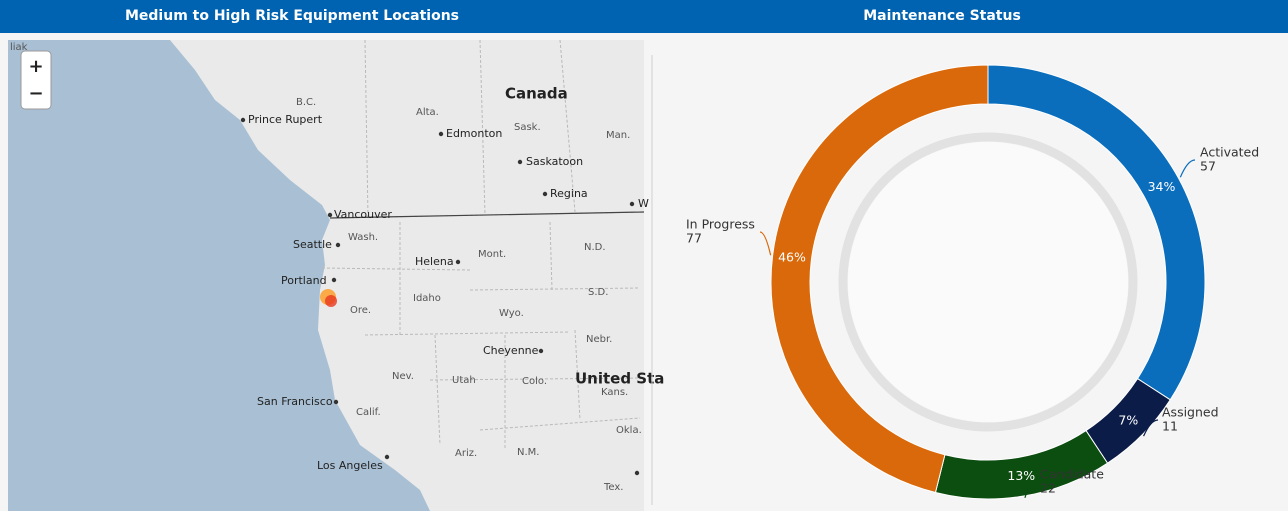 Image resolution: width=1288 pixels, height=511 pixels. What do you see at coordinates (534, 381) in the screenshot?
I see `map-label: Colo.` at bounding box center [534, 381].